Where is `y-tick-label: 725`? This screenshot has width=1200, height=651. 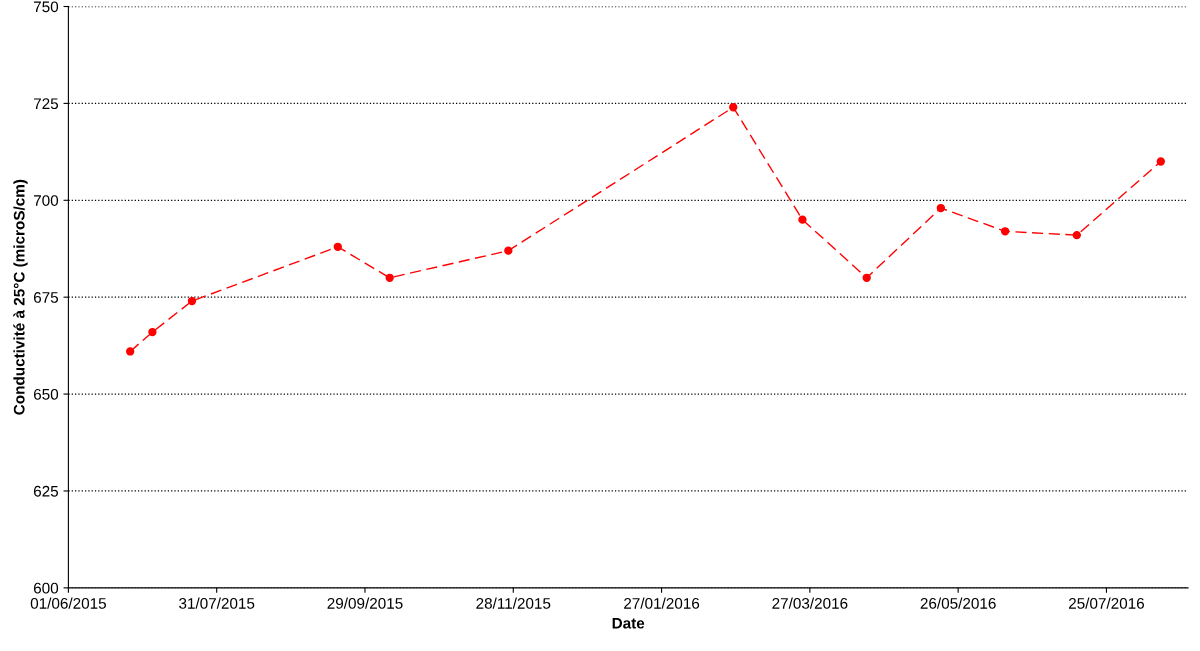
y-tick-label: 725 is located at coordinates (46, 104).